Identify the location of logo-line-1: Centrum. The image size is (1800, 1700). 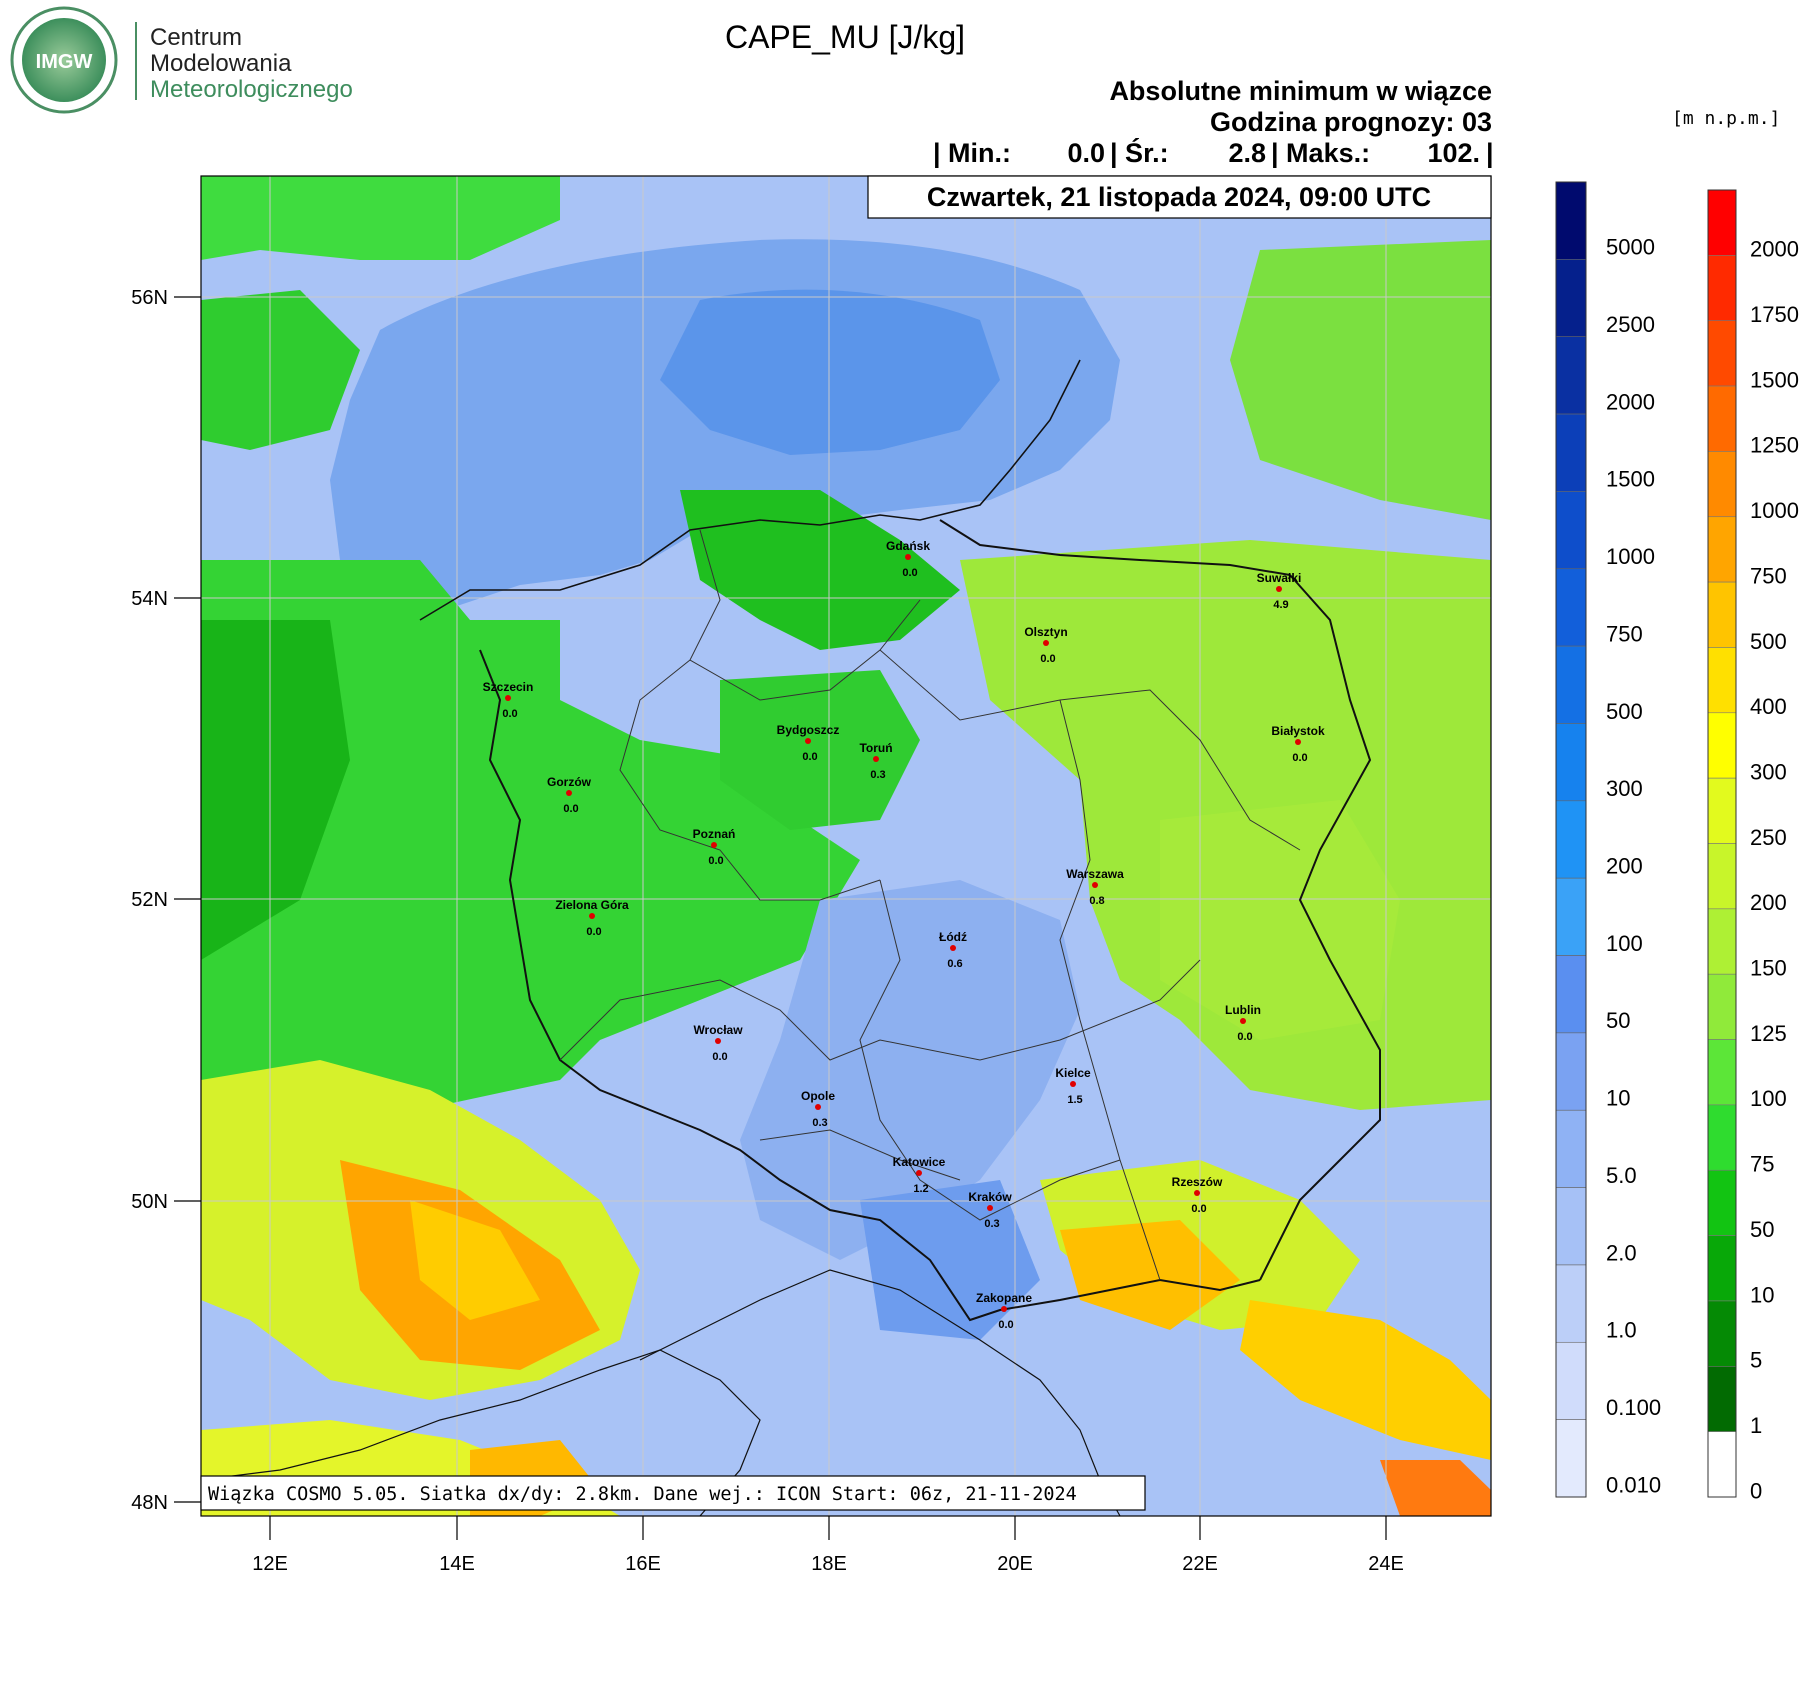
(196, 37).